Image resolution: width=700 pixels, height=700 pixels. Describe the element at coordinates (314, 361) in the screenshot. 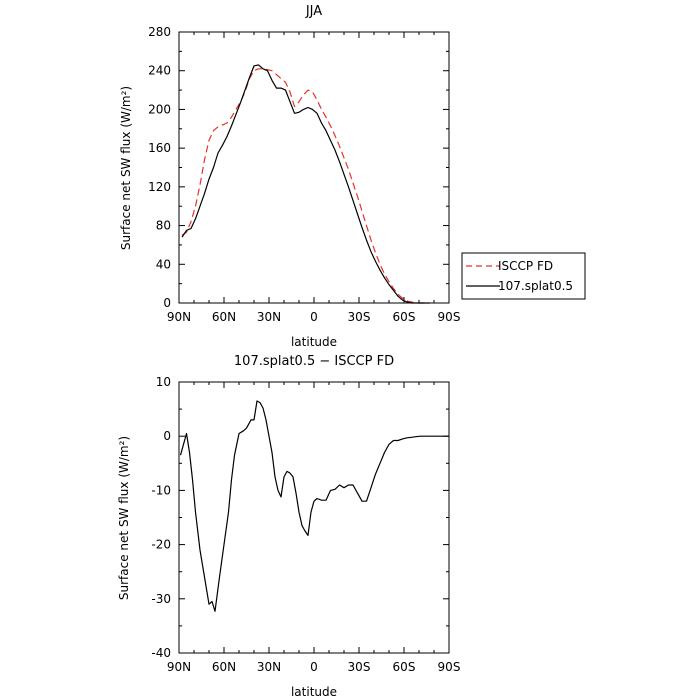

I see `bottom-title: 107.splat0.5 − ISCCP FD` at that location.